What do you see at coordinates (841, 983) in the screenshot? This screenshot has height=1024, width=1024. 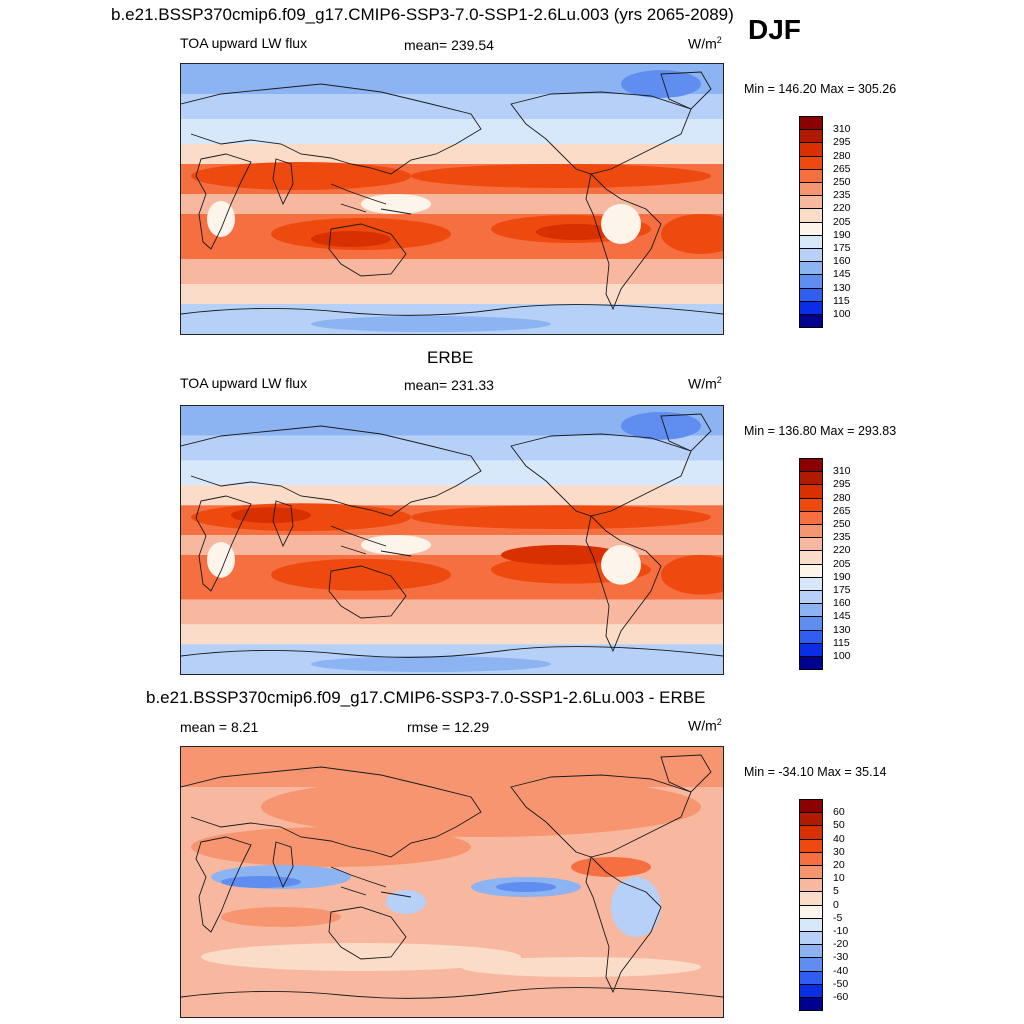 I see `colorbar-tick-label: -50` at bounding box center [841, 983].